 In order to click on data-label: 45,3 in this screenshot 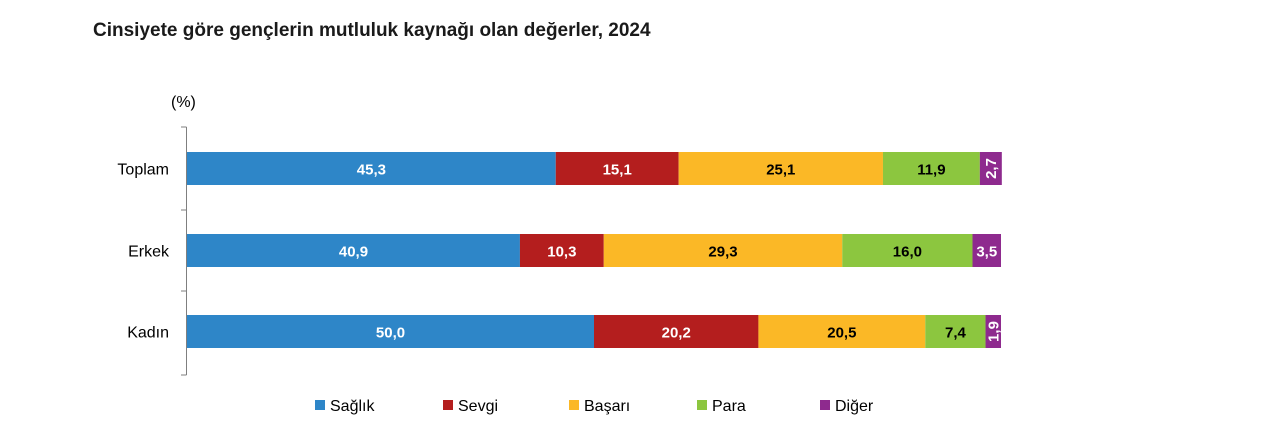, I will do `click(371, 170)`.